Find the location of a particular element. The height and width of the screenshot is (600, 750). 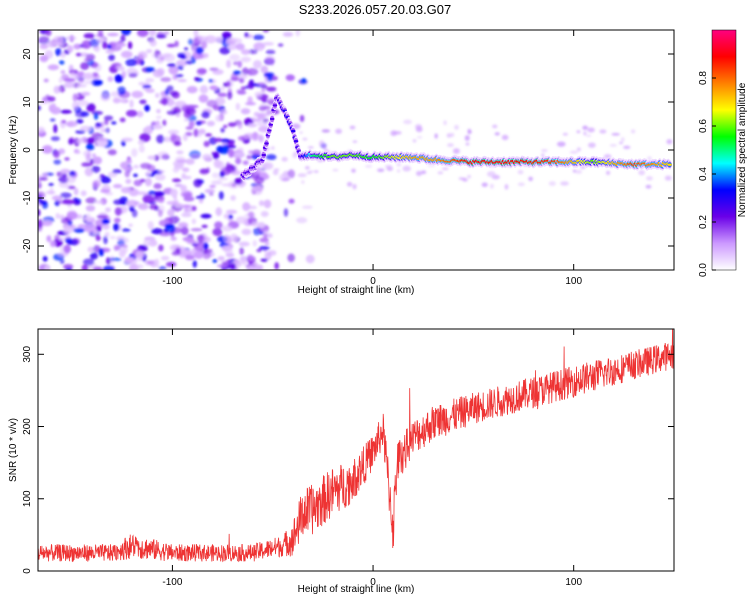

snr-ytick-label: 300 is located at coordinates (27, 354).